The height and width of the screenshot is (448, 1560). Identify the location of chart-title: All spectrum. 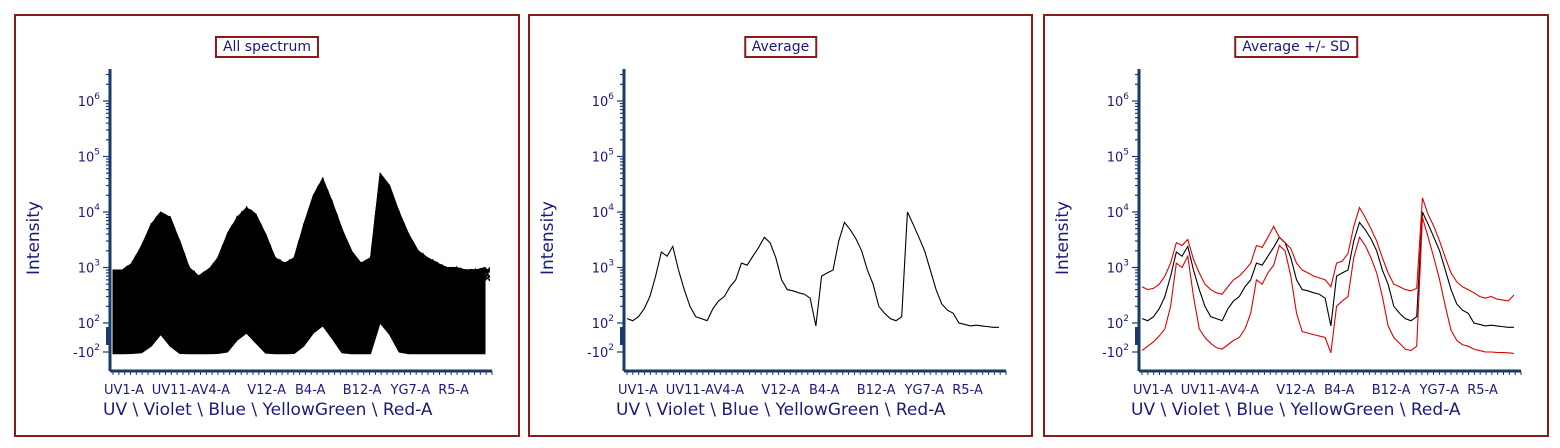
(267, 47).